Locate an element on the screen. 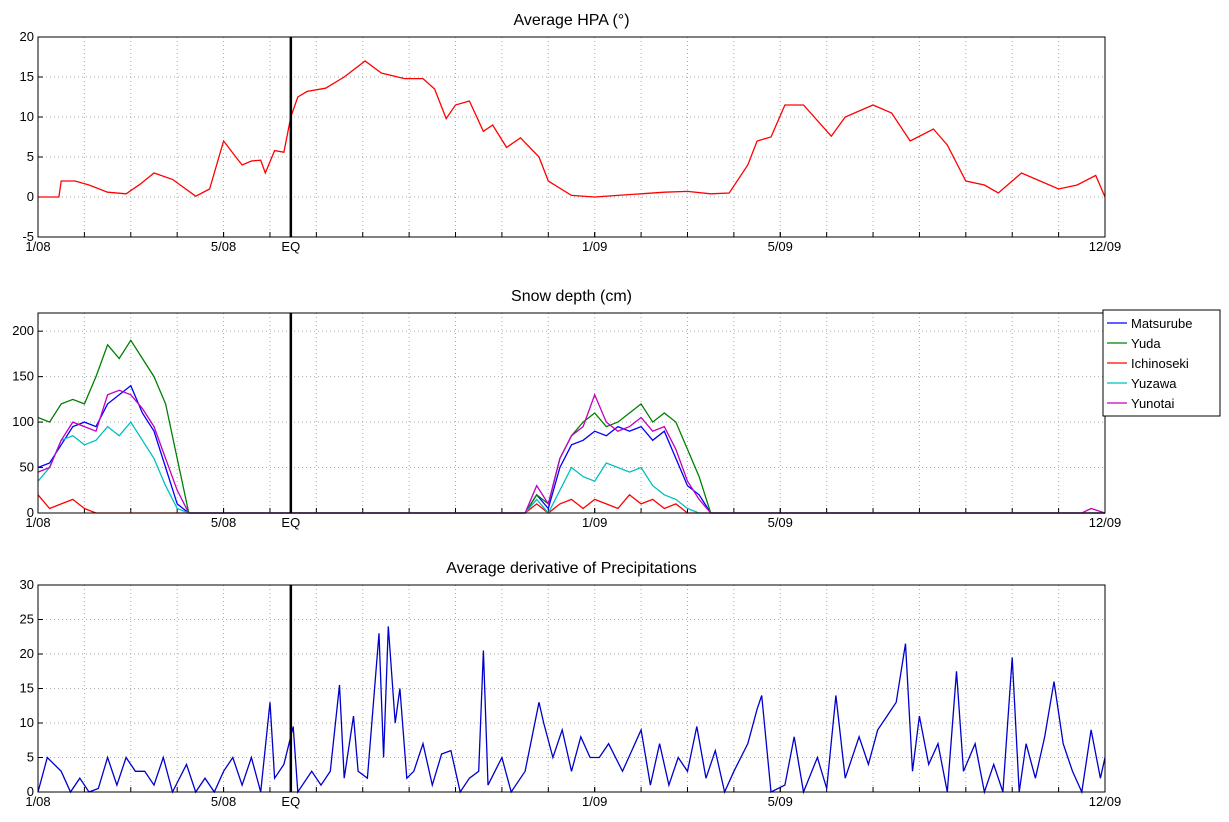 Image resolution: width=1229 pixels, height=822 pixels. legend-label: Yunotai is located at coordinates (1152, 403).